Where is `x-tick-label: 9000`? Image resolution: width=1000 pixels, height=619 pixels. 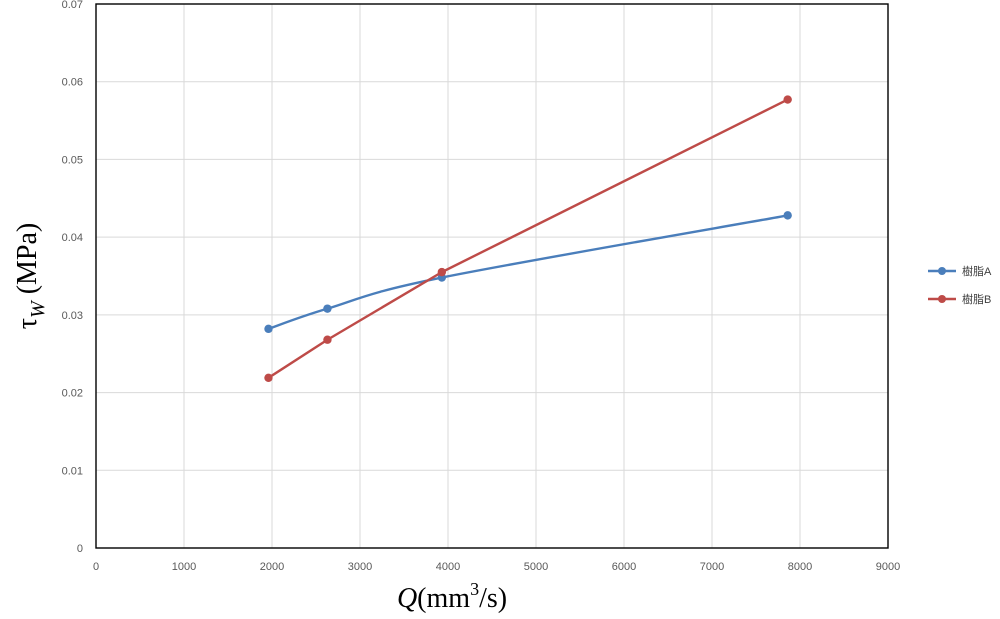
x-tick-label: 9000 is located at coordinates (888, 567).